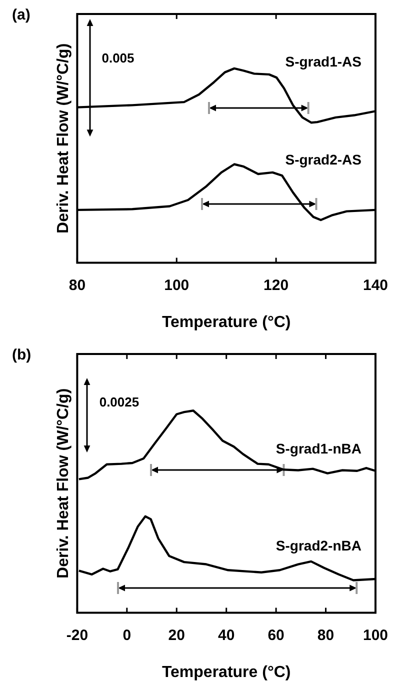  Describe the element at coordinates (276, 285) in the screenshot. I see `x-tick-label: 120` at that location.